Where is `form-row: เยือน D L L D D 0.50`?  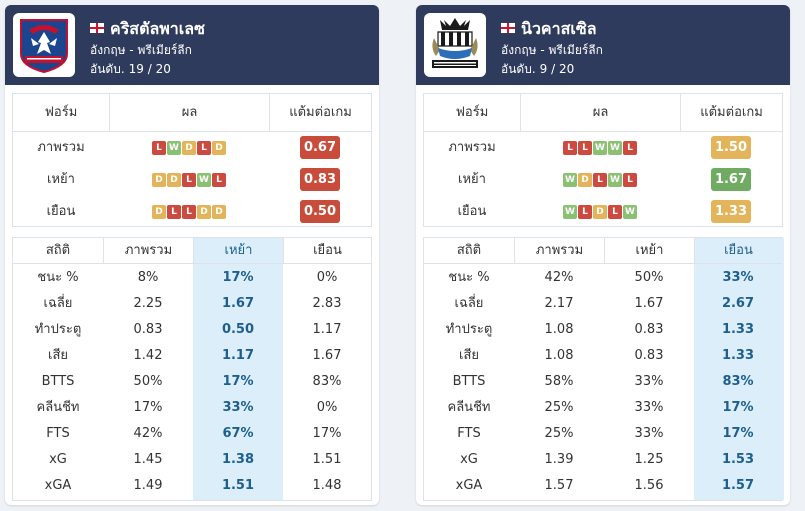
form-row: เยือน D L L D D 0.50 is located at coordinates (192, 211).